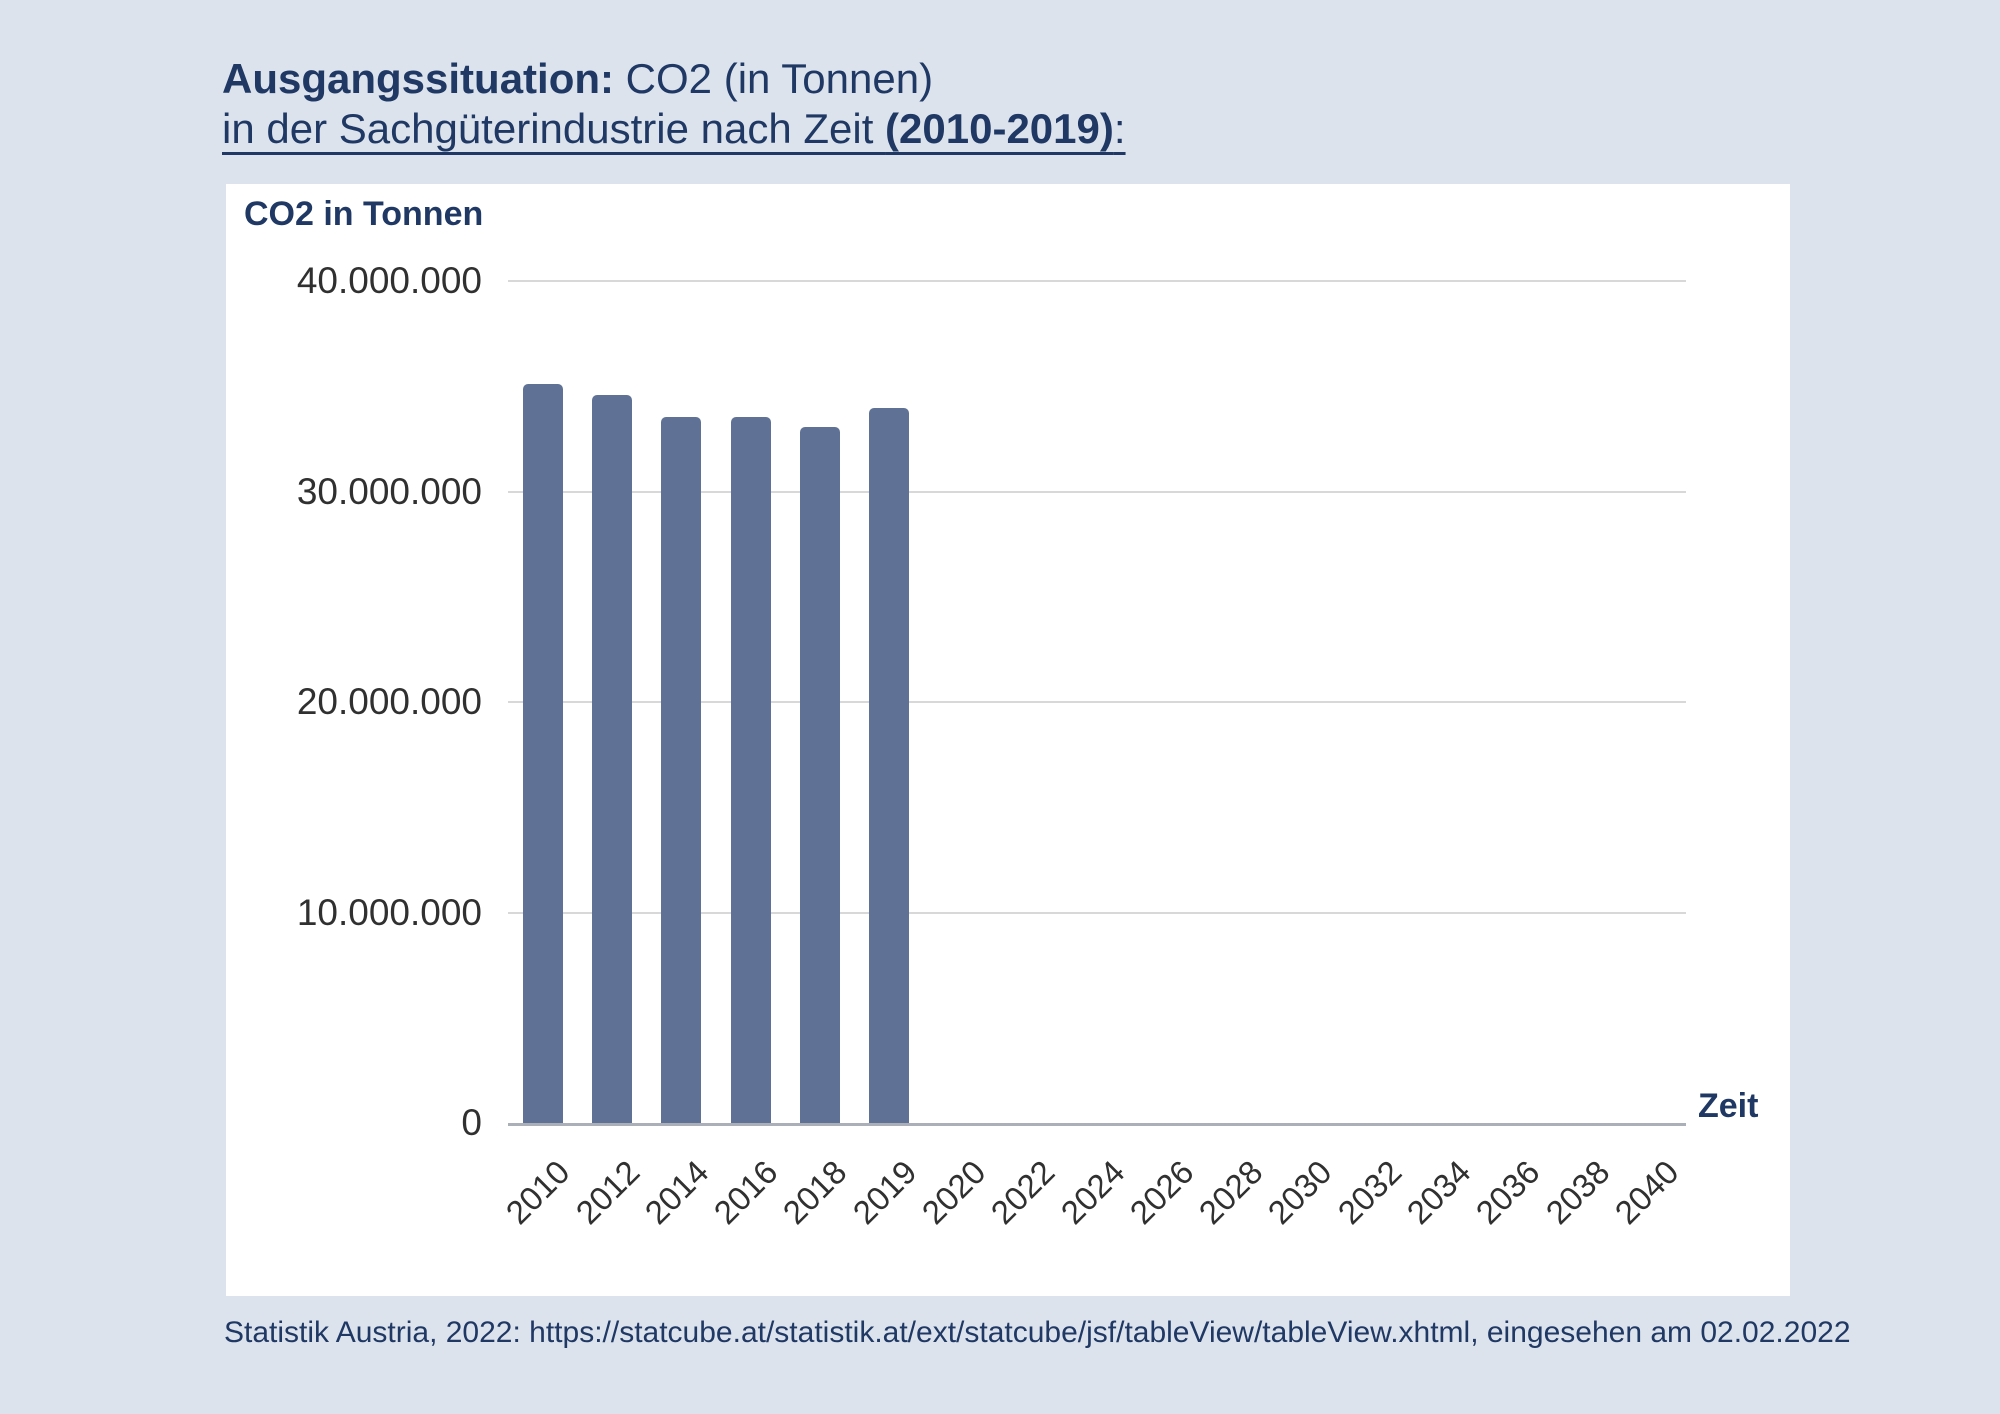  Describe the element at coordinates (1369, 1192) in the screenshot. I see `x-tick-label: 2032` at that location.